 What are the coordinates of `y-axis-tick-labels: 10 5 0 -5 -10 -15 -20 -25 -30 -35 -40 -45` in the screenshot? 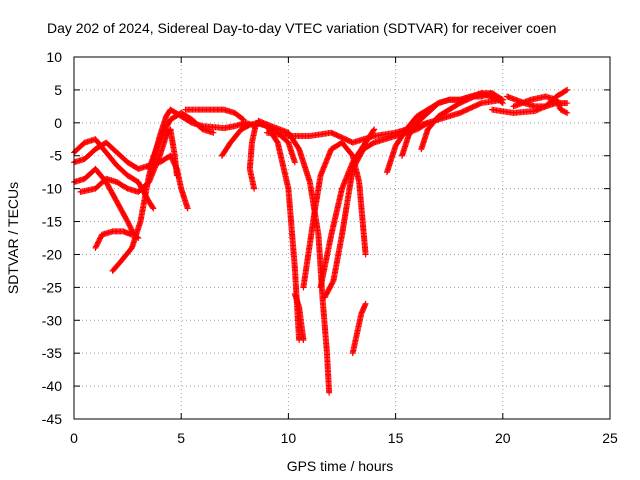 It's located at (52, 238).